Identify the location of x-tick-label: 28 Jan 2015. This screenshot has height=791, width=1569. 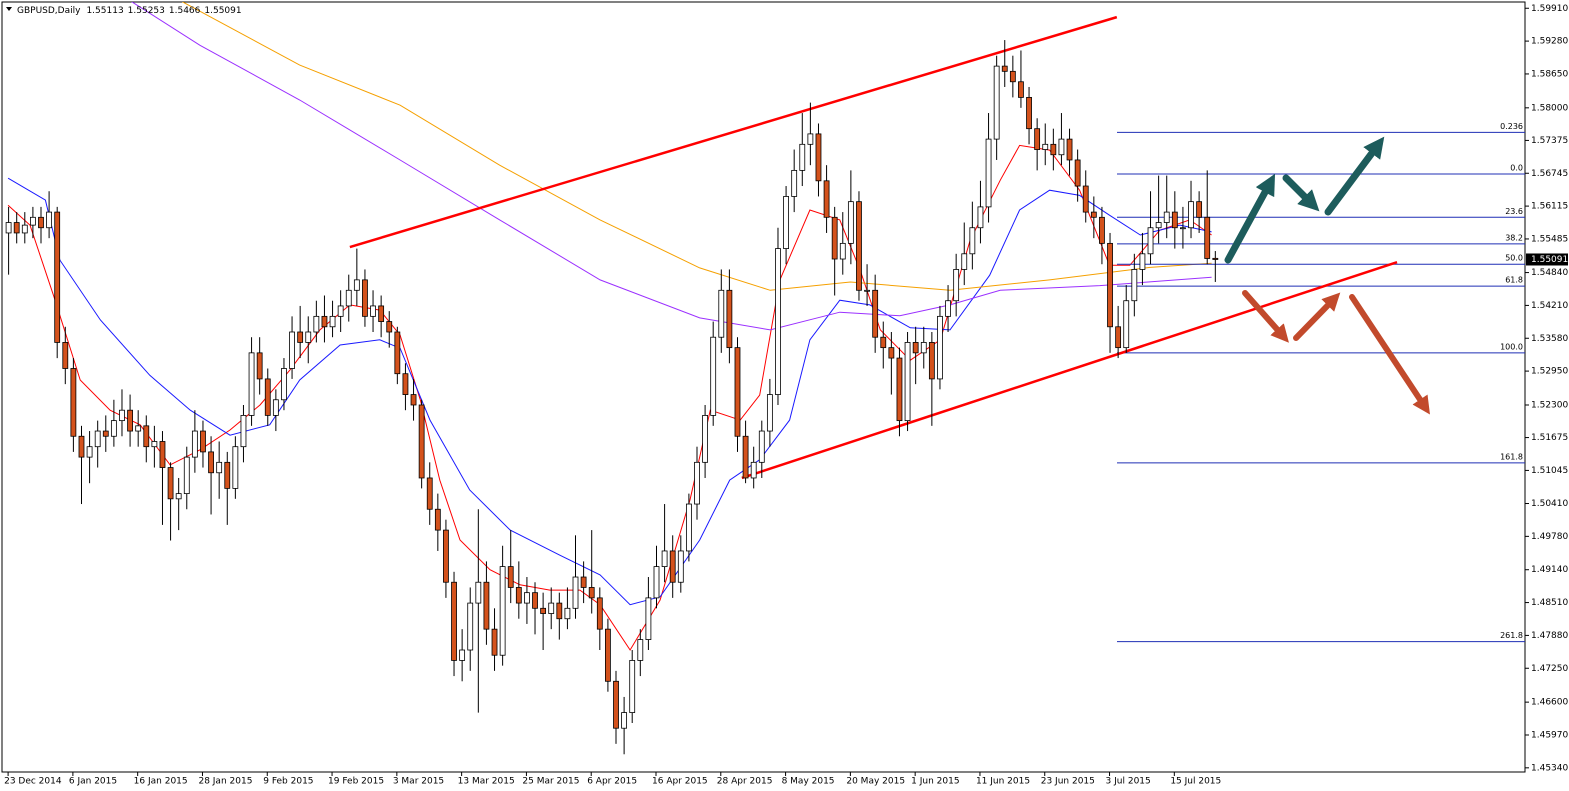
(225, 782).